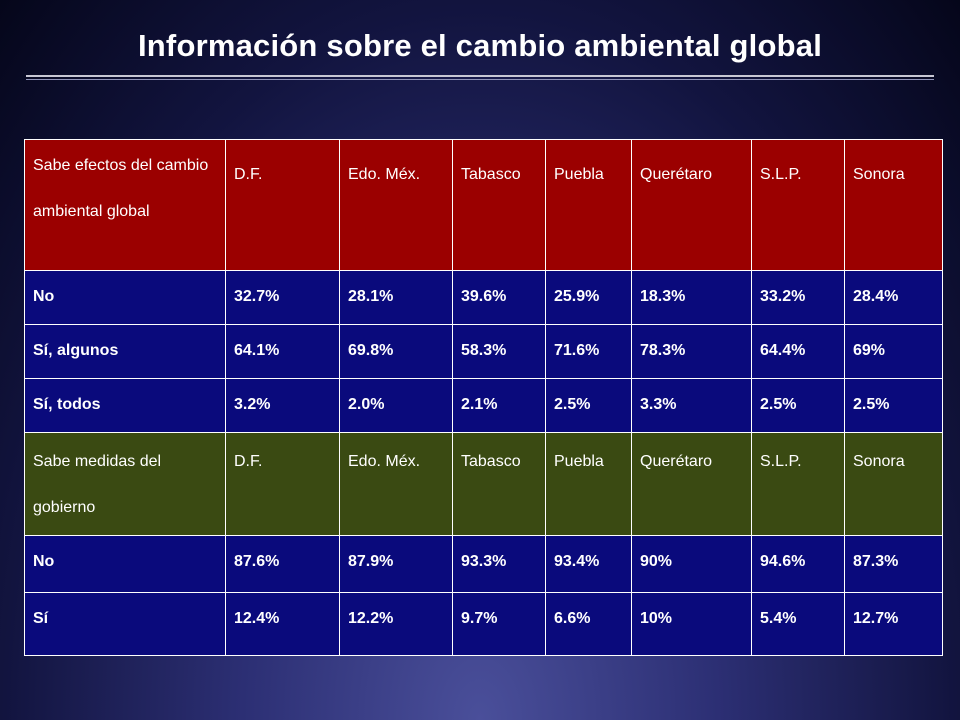 The image size is (960, 720). I want to click on table-cell: 28.1%, so click(396, 297).